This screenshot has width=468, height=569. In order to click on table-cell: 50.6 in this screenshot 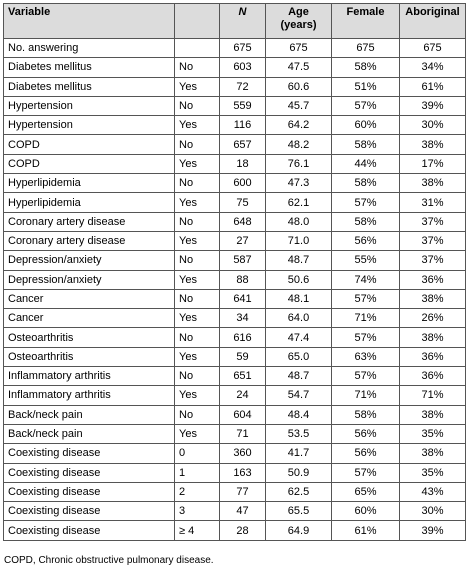, I will do `click(298, 279)`.